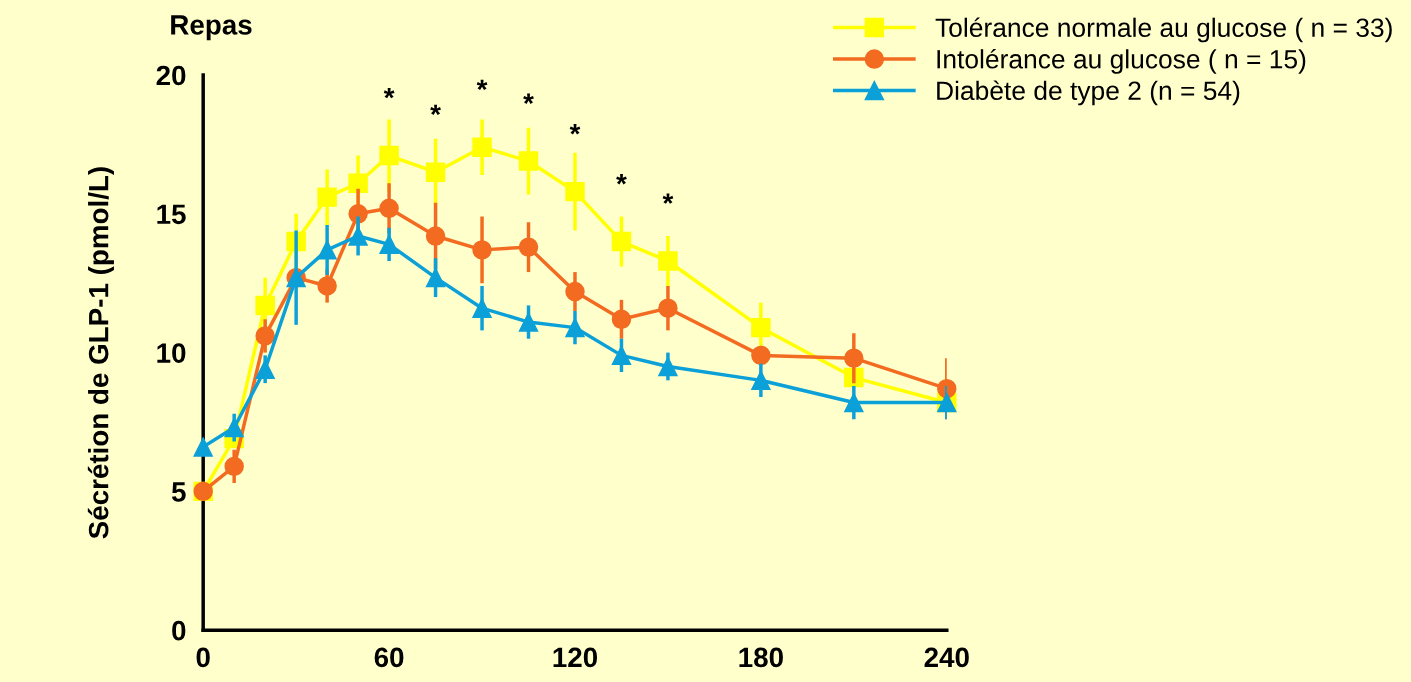 The height and width of the screenshot is (682, 1411). Describe the element at coordinates (178, 492) in the screenshot. I see `y-tick-label: 5` at that location.